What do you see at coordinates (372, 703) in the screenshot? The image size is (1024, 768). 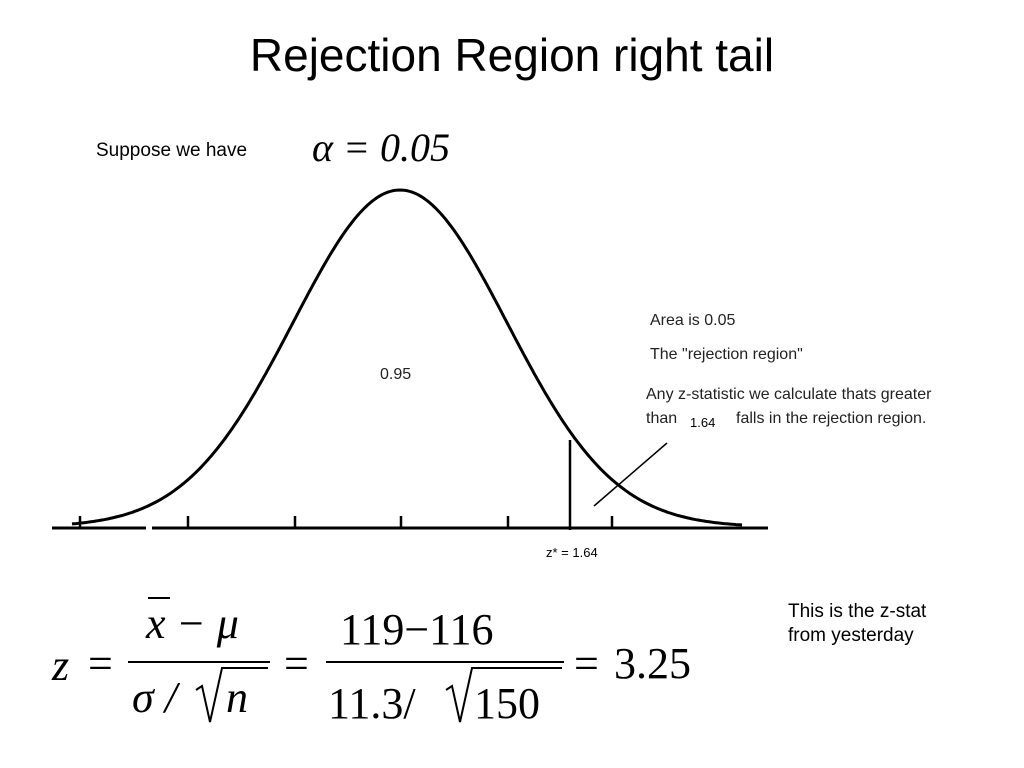 I see `formula-den: 11.3/` at bounding box center [372, 703].